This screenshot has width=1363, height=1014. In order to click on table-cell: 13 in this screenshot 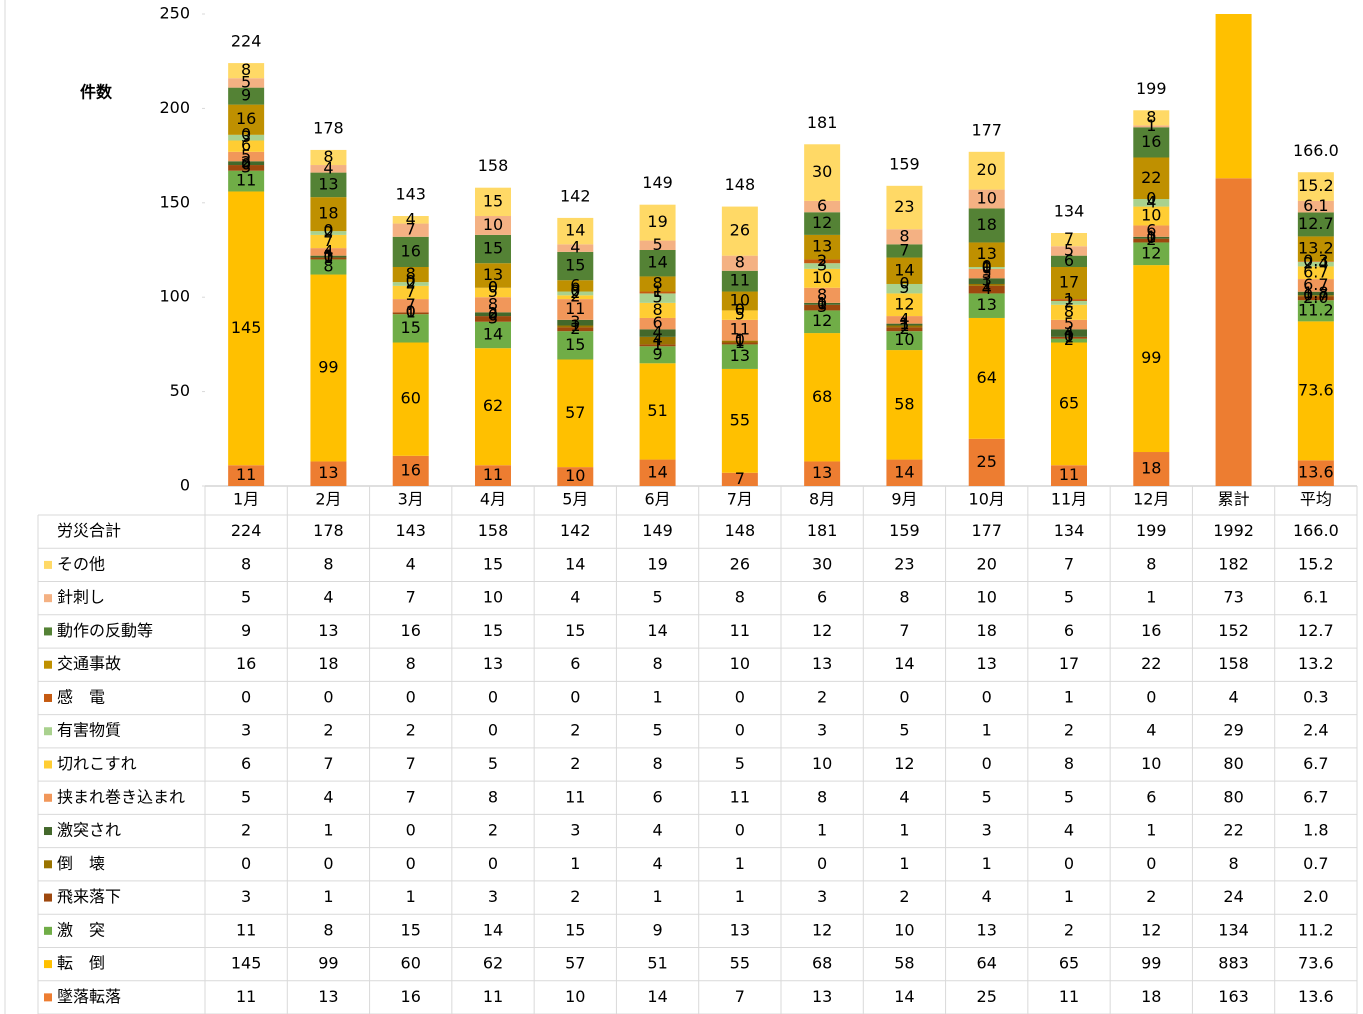, I will do `click(493, 663)`.